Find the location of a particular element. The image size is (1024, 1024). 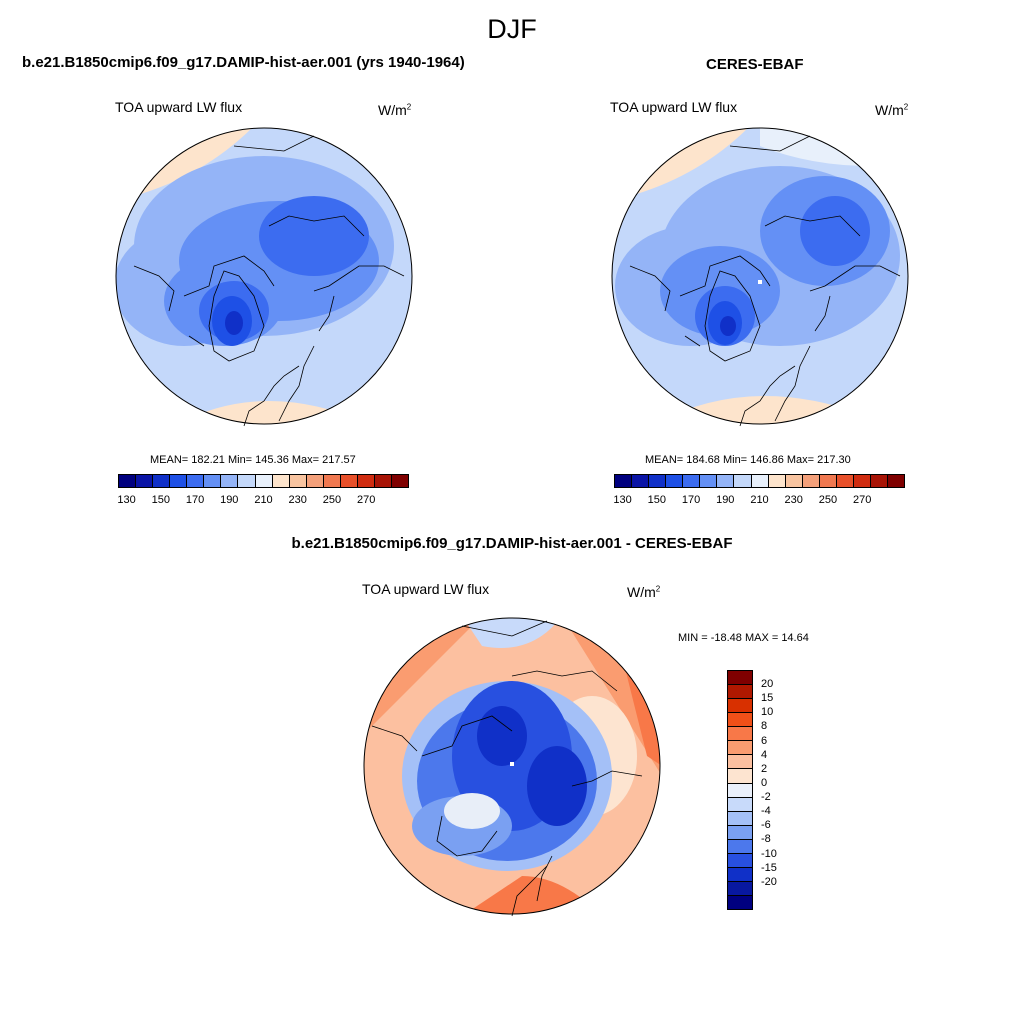

colorbar-tick-label: -20 is located at coordinates (769, 881).